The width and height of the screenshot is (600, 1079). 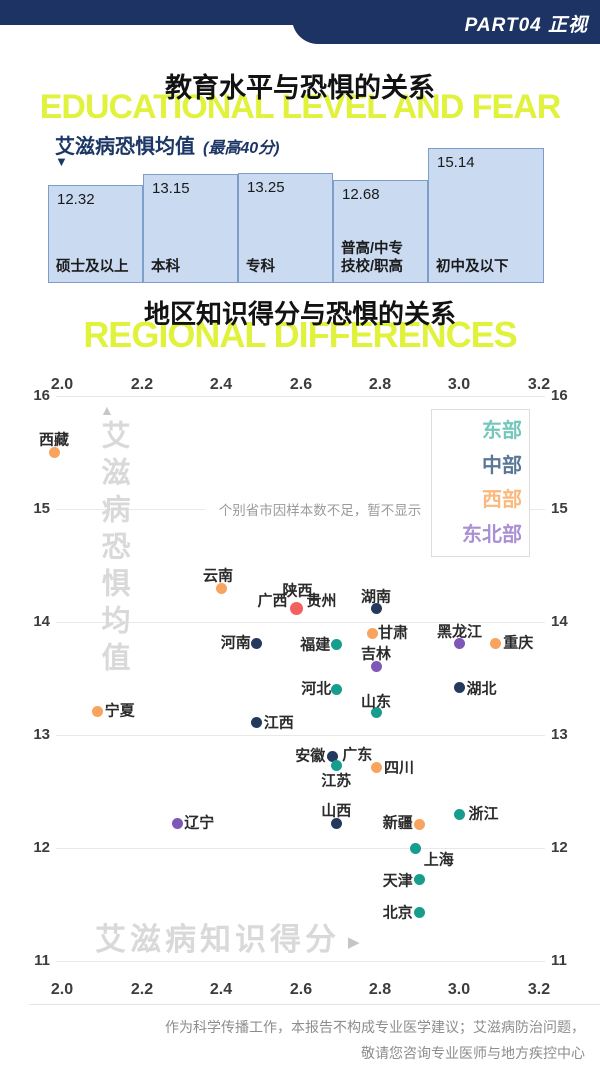 What do you see at coordinates (473, 1053) in the screenshot?
I see `footer-line2: 敬请您咨询专业医师与地方疾控中心` at bounding box center [473, 1053].